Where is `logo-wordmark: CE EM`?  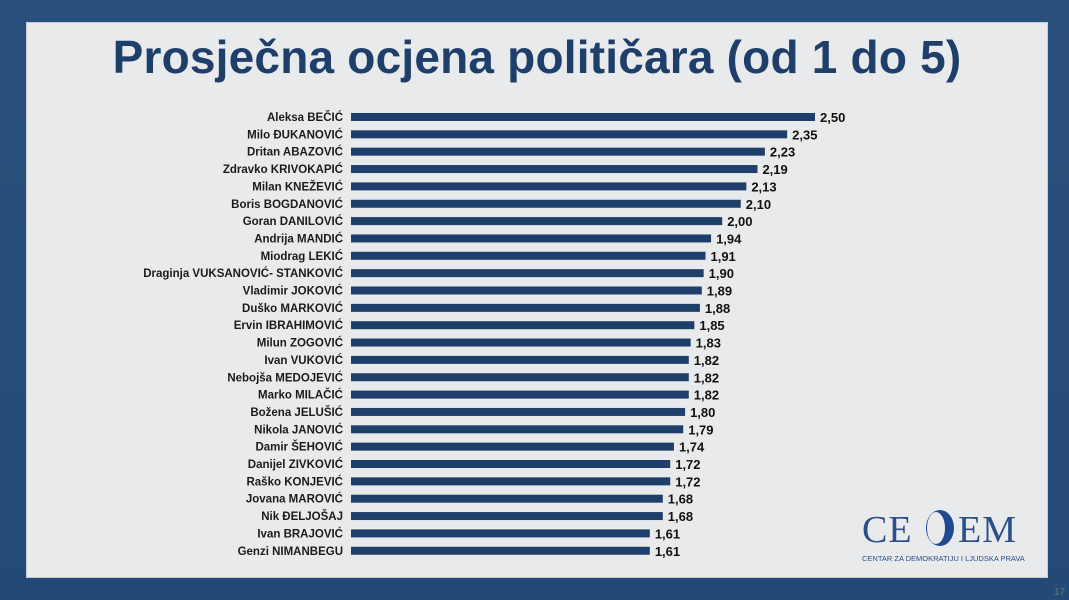
logo-wordmark: CE EM is located at coordinates (947, 532).